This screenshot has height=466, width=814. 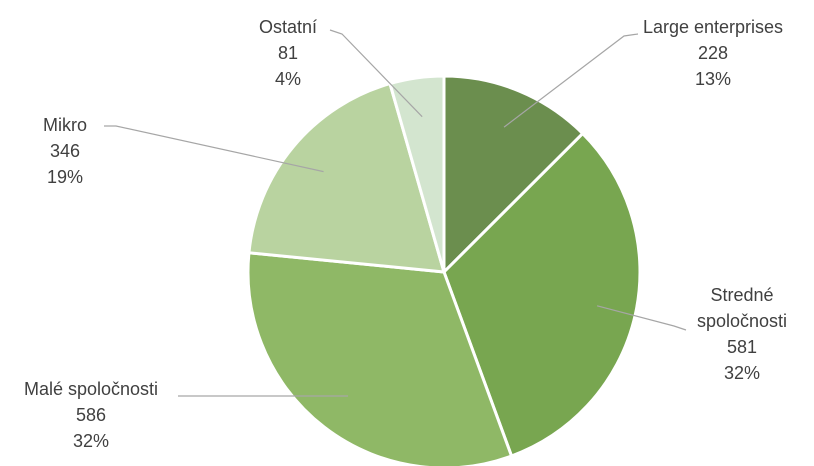 I want to click on label-value: 581, so click(x=742, y=347).